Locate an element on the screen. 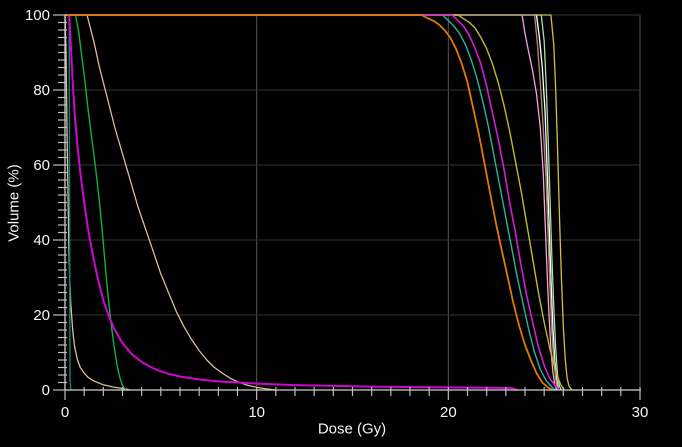 The height and width of the screenshot is (447, 682). y-tick-label: 60 is located at coordinates (41, 165).